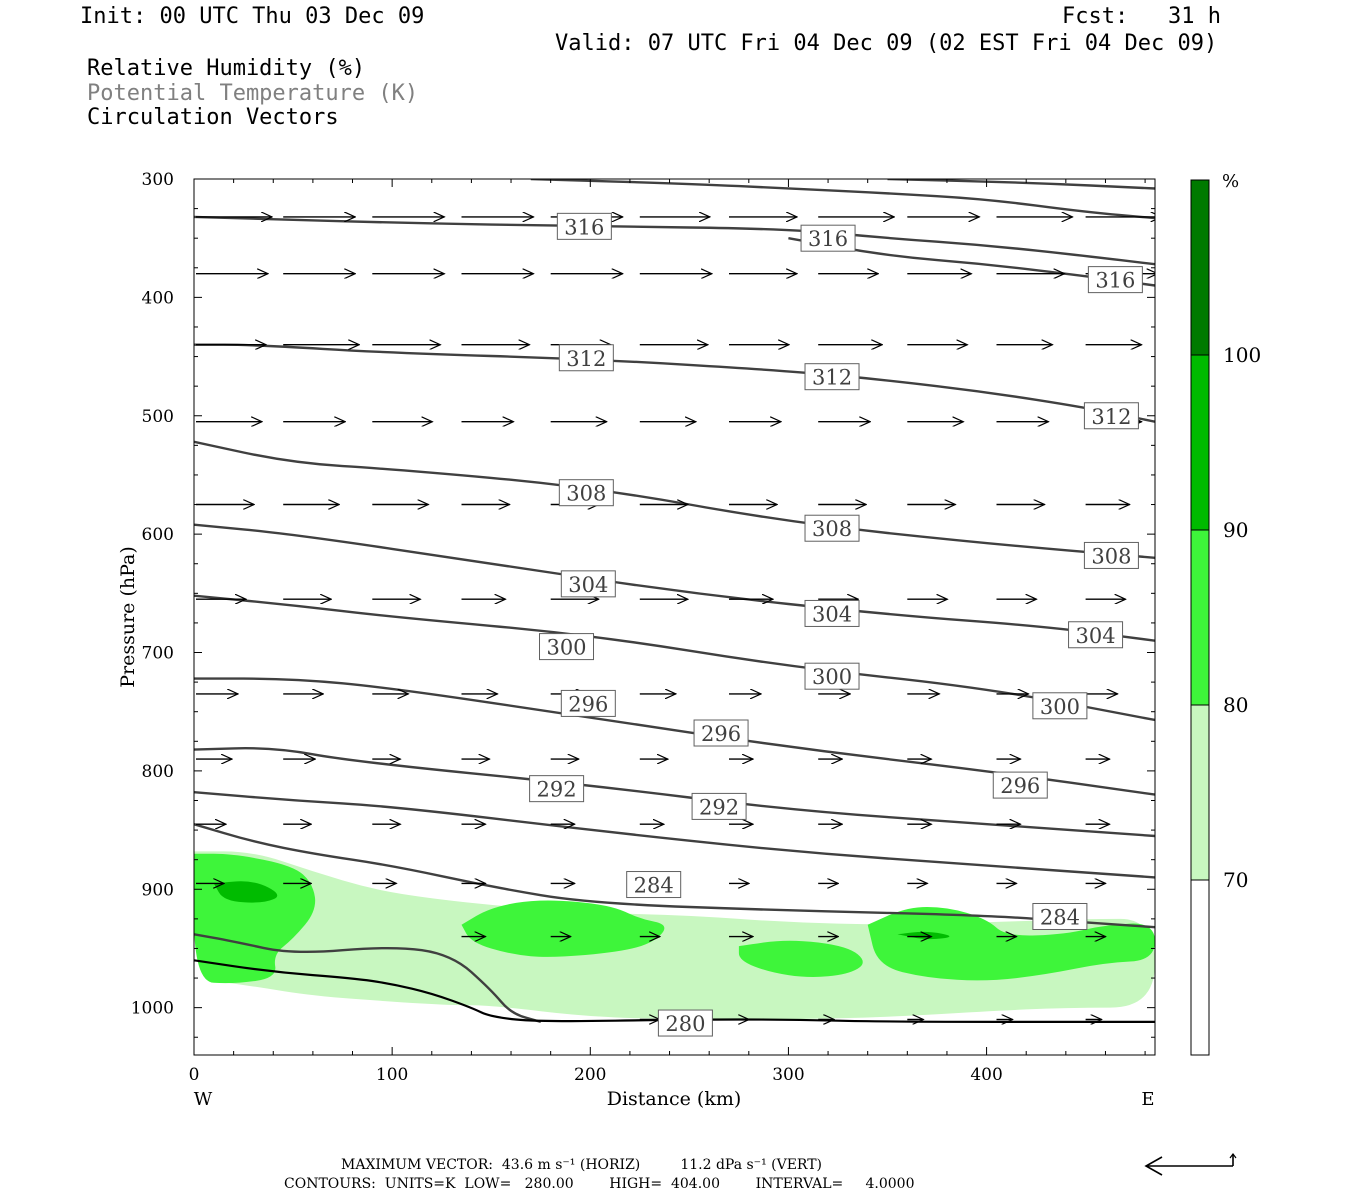 This screenshot has height=1200, width=1350. I want to click on x-end-label-west: W, so click(203, 1099).